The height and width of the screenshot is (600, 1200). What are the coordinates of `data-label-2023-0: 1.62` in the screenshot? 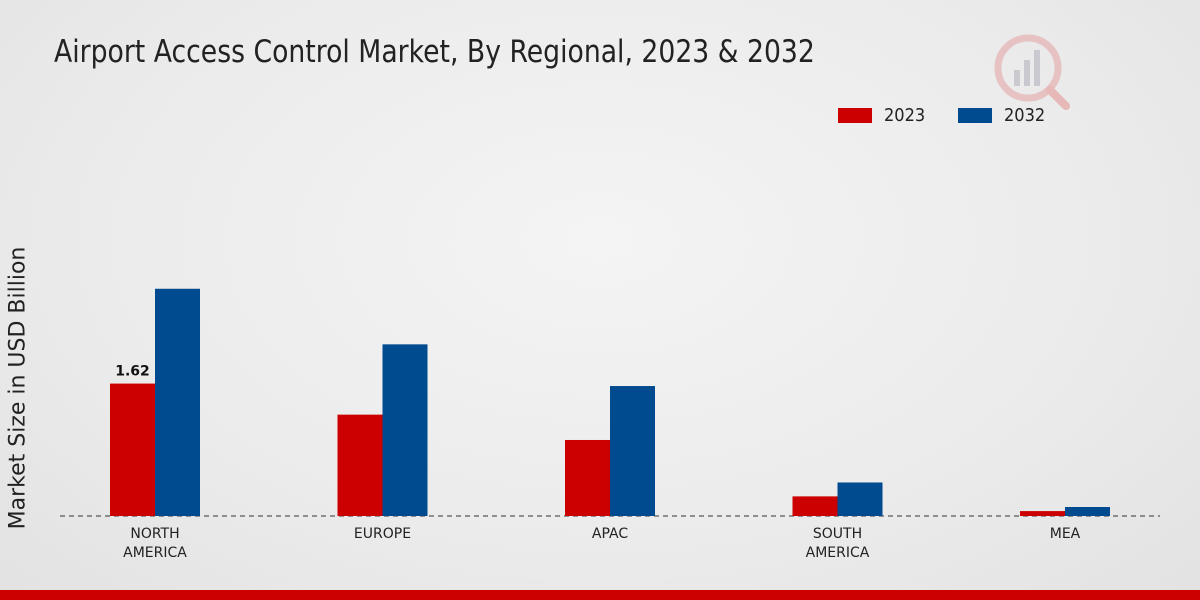 It's located at (132, 372).